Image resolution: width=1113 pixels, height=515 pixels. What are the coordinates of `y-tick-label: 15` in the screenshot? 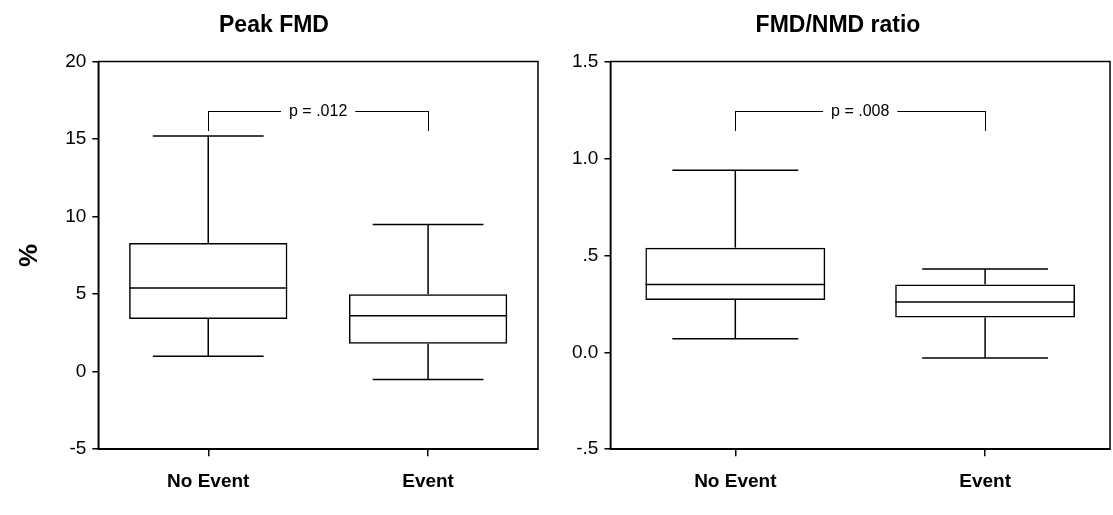 It's located at (76, 138).